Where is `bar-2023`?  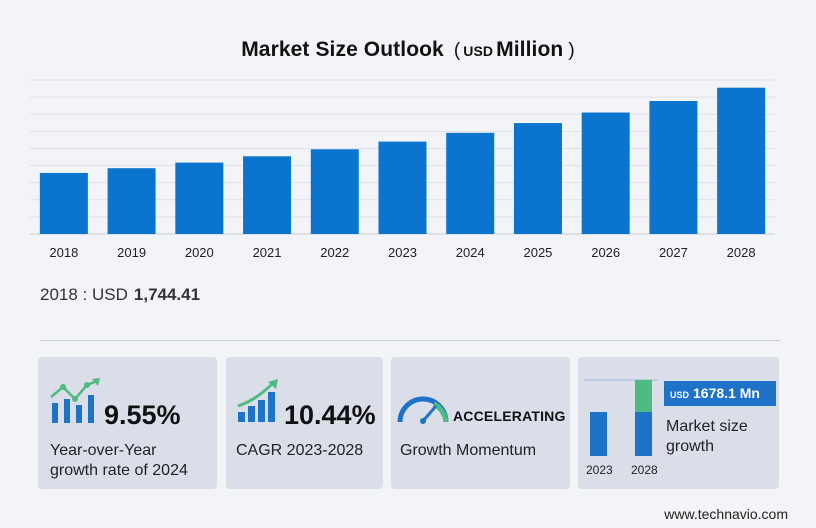 bar-2023 is located at coordinates (402, 187).